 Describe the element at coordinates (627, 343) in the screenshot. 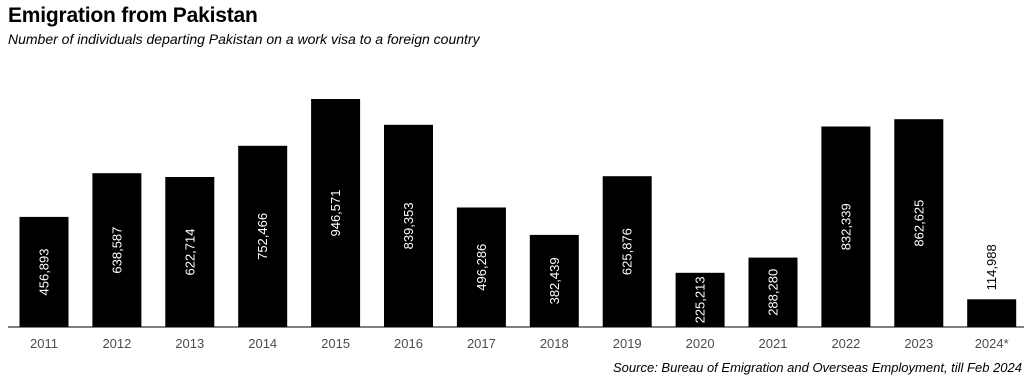

I see `x-tick-label-2019: 2019` at that location.